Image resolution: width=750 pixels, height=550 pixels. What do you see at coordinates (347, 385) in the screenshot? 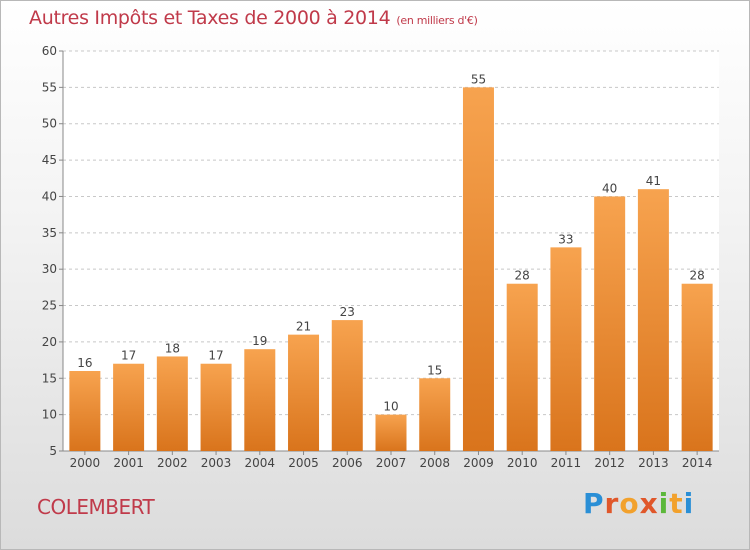
I see `bar-2006` at bounding box center [347, 385].